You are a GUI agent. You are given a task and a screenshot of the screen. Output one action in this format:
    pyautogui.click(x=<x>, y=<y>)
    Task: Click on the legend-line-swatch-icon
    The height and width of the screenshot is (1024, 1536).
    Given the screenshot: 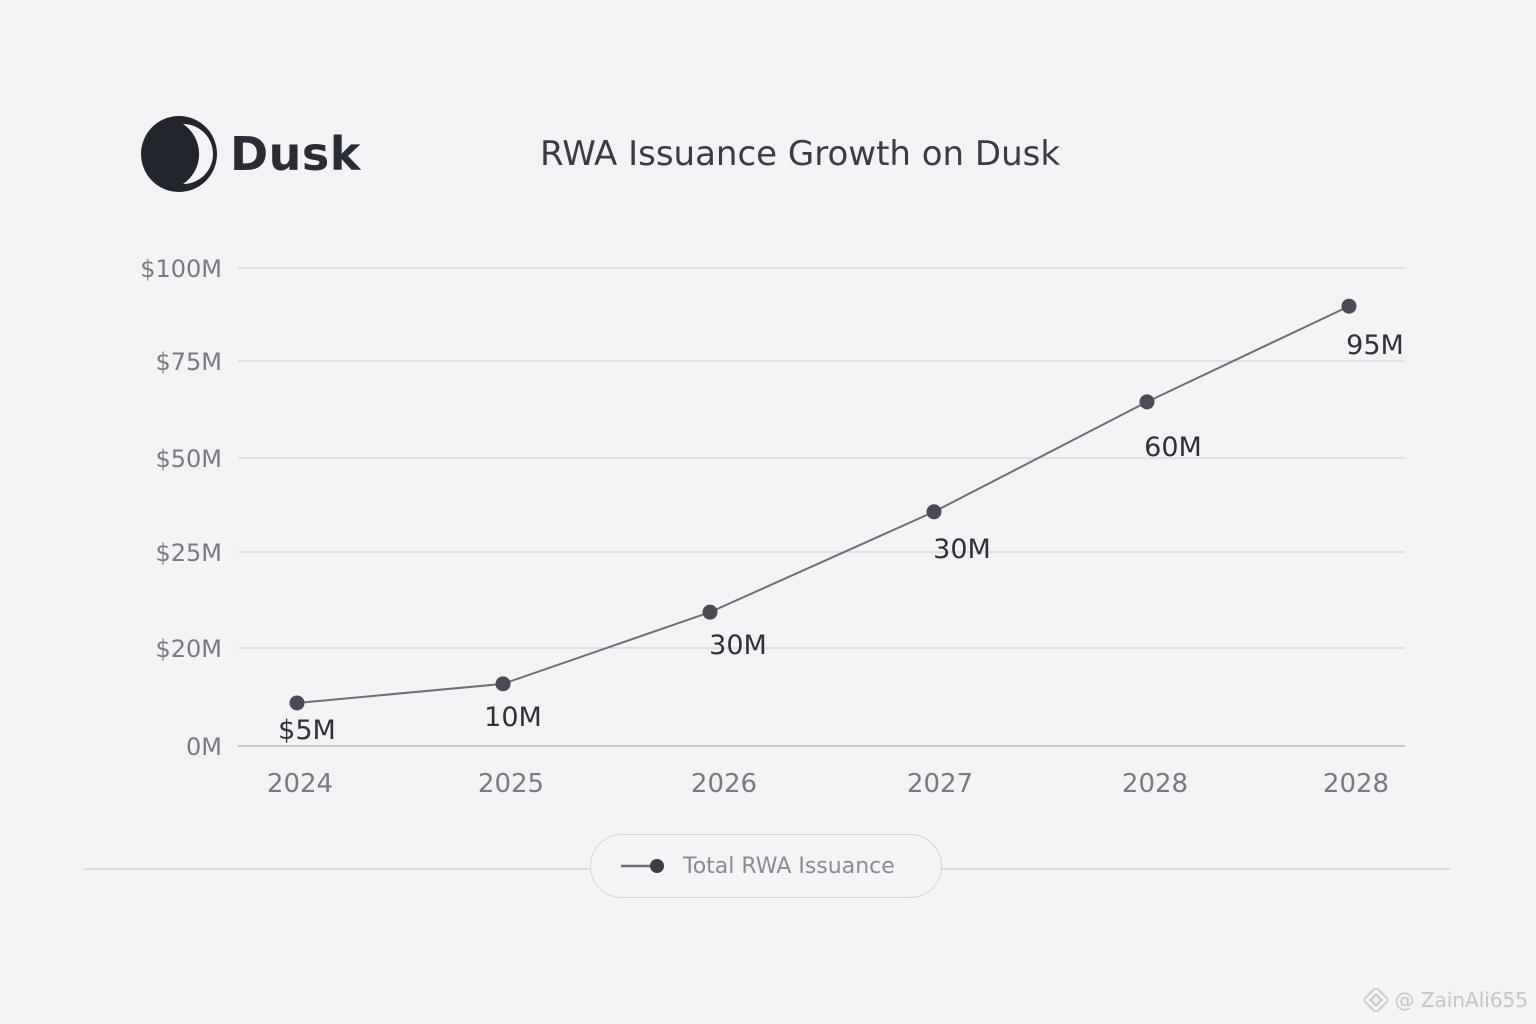 What is the action you would take?
    pyautogui.click(x=642, y=866)
    